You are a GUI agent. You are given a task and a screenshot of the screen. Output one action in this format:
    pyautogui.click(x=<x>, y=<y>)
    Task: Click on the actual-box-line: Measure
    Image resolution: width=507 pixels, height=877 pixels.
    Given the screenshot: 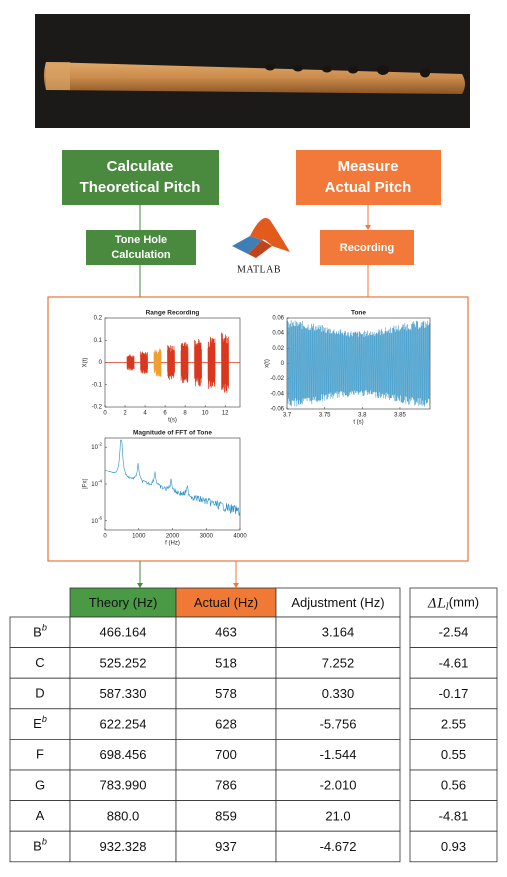 What is the action you would take?
    pyautogui.click(x=368, y=166)
    